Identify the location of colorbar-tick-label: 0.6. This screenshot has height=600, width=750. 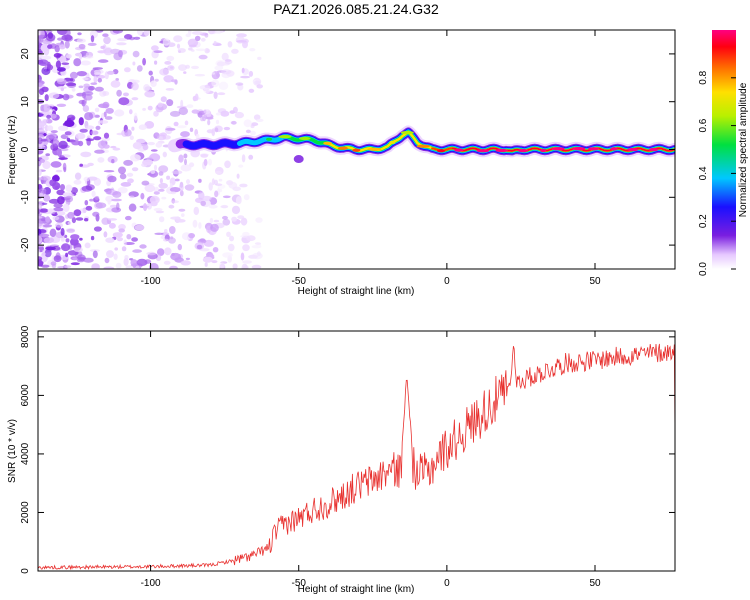
(703, 125).